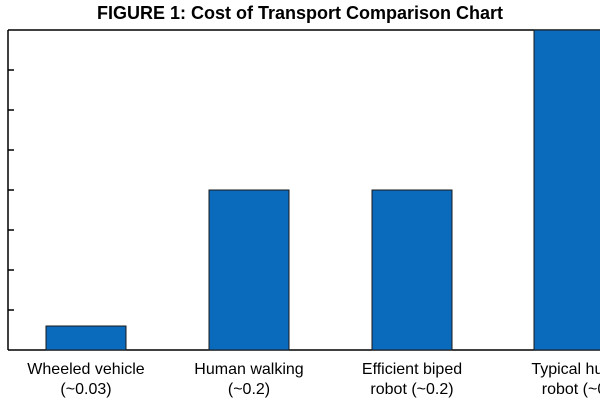  I want to click on category-label: Human walking, so click(248, 369).